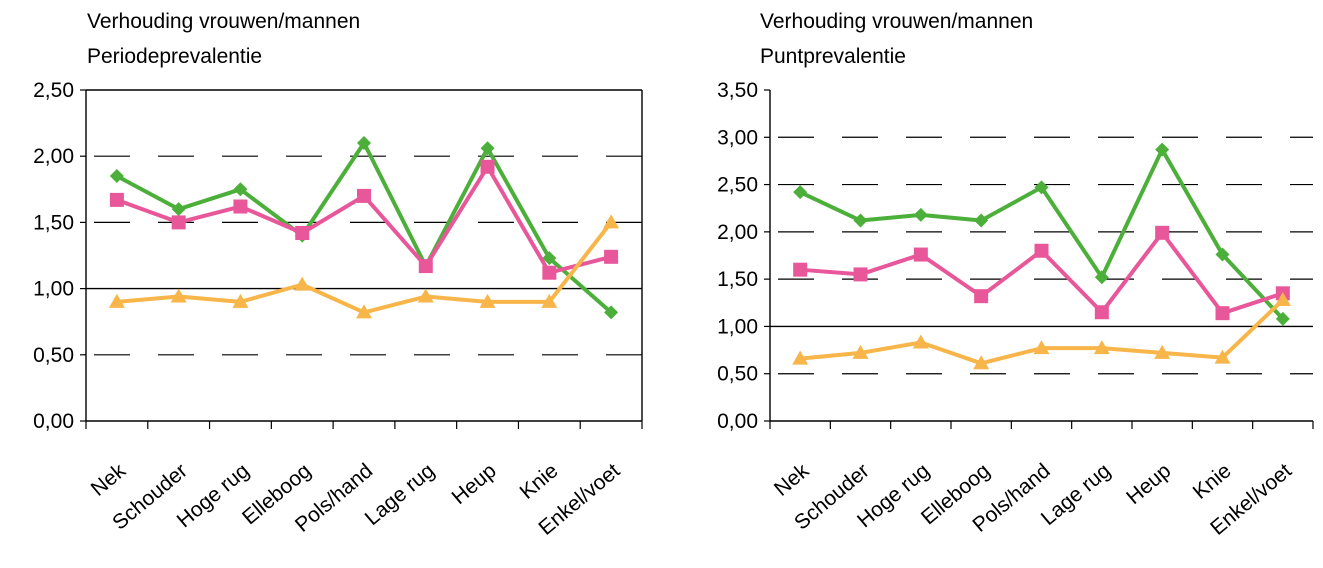  I want to click on y-tick-label: 3,50, so click(737, 90).